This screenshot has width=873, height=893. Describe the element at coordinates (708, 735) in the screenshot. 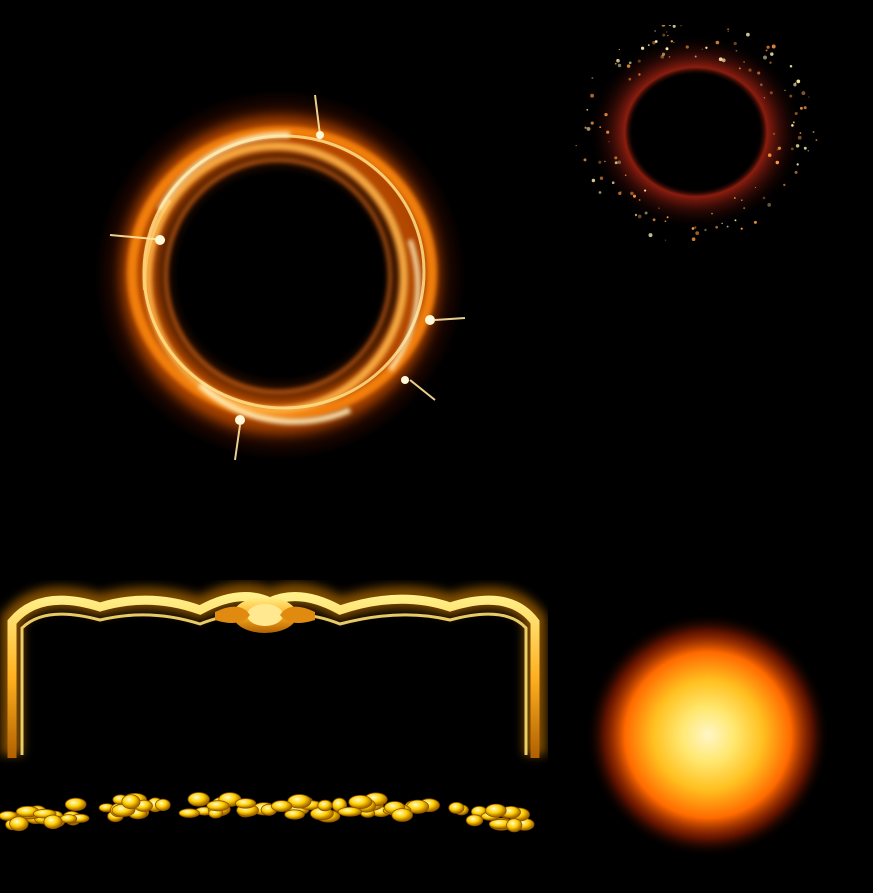

I see `glow-orb-sprite` at that location.